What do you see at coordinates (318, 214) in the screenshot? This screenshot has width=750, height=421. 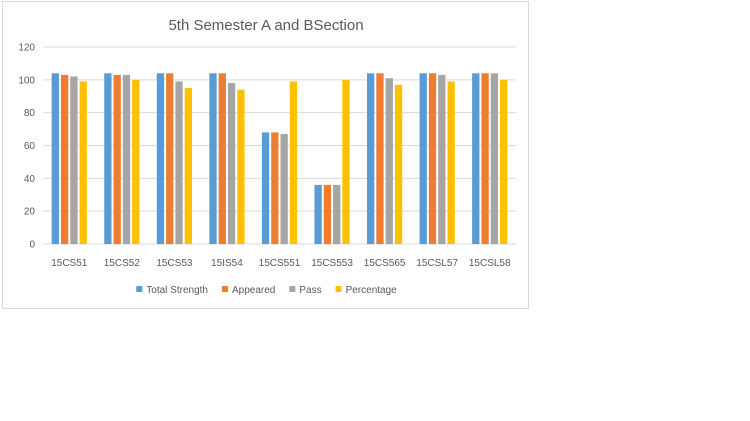 I see `bar-total-strength-15cs553` at bounding box center [318, 214].